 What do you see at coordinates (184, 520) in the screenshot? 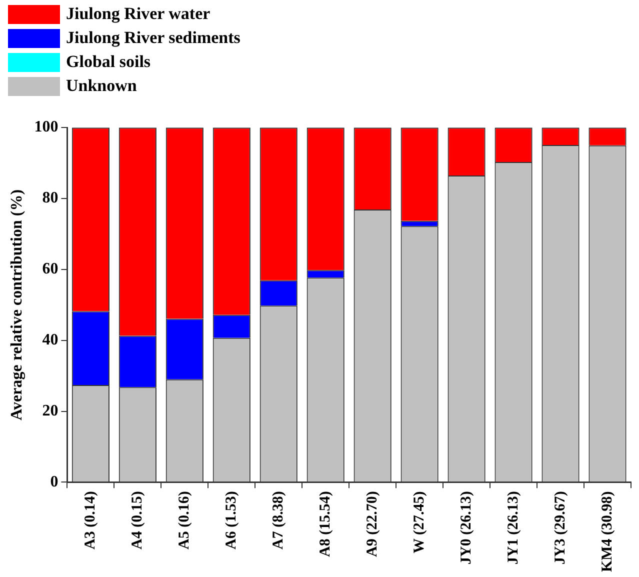
I see `x-tick-label: A5 (0.16)` at bounding box center [184, 520].